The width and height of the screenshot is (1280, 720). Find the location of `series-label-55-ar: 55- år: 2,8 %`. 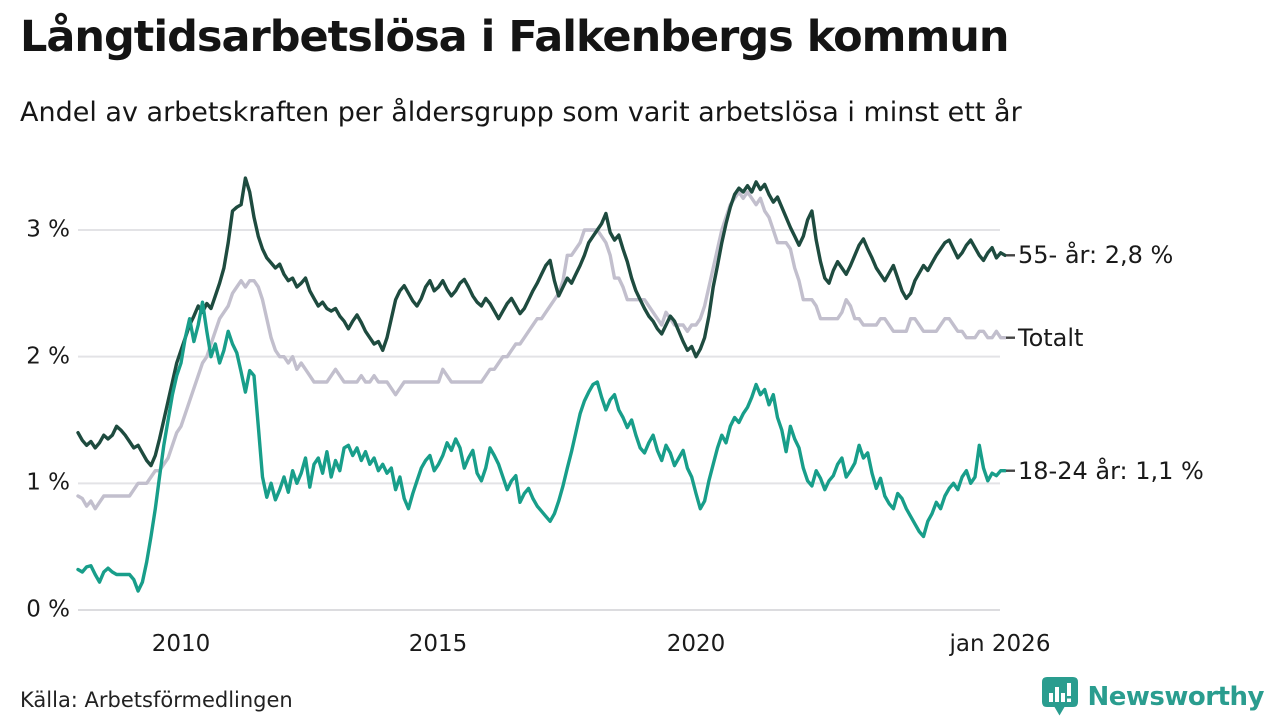

series-label-55-ar: 55- år: 2,8 % is located at coordinates (1096, 255).